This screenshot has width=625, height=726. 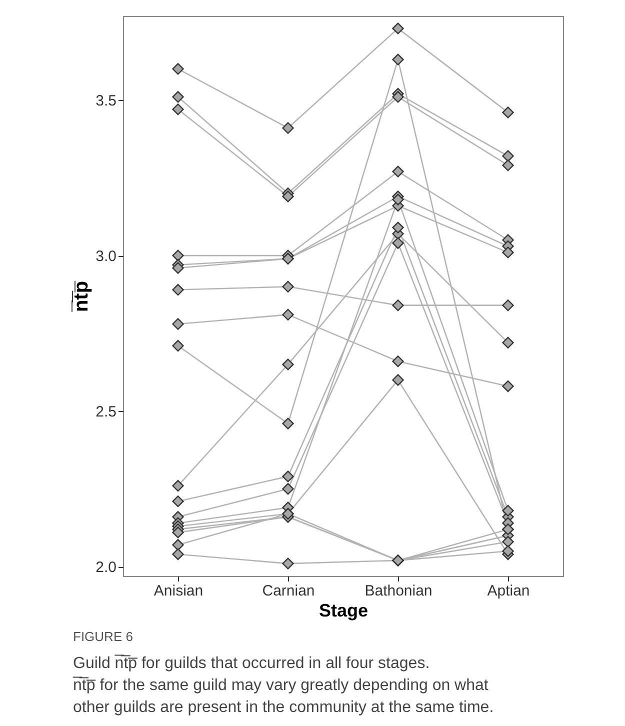 What do you see at coordinates (398, 591) in the screenshot?
I see `x-tick-label: Bathonian` at bounding box center [398, 591].